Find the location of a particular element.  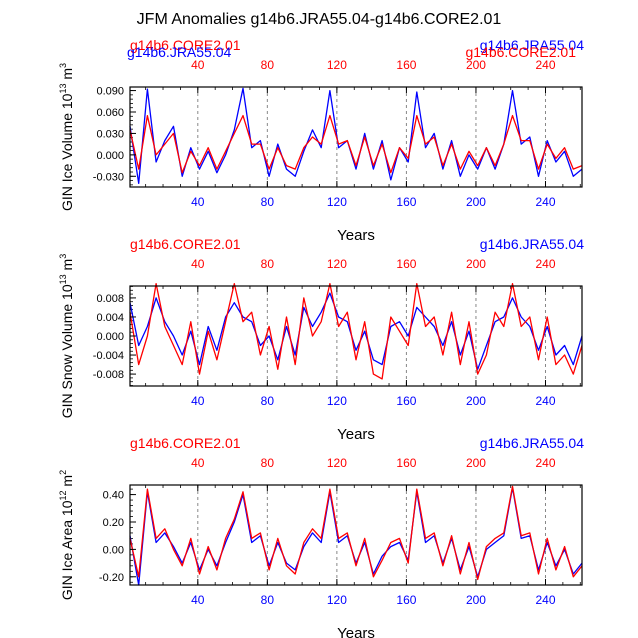

y-axis-label: GIN Ice Volume 1013 m3 is located at coordinates (66, 137).